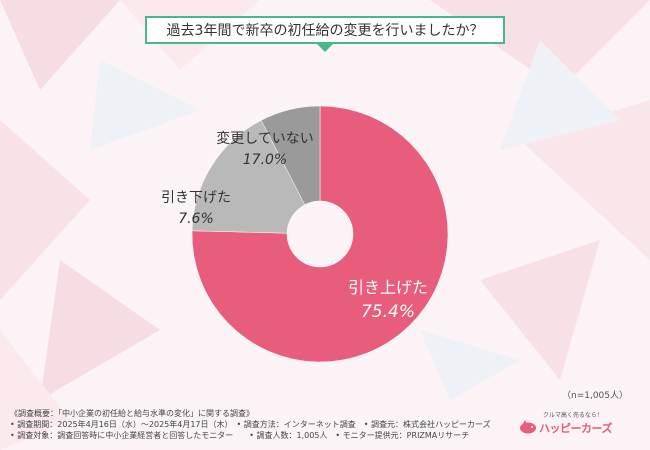 The height and width of the screenshot is (450, 650). What do you see at coordinates (528, 427) in the screenshot?
I see `pig-icon` at bounding box center [528, 427].